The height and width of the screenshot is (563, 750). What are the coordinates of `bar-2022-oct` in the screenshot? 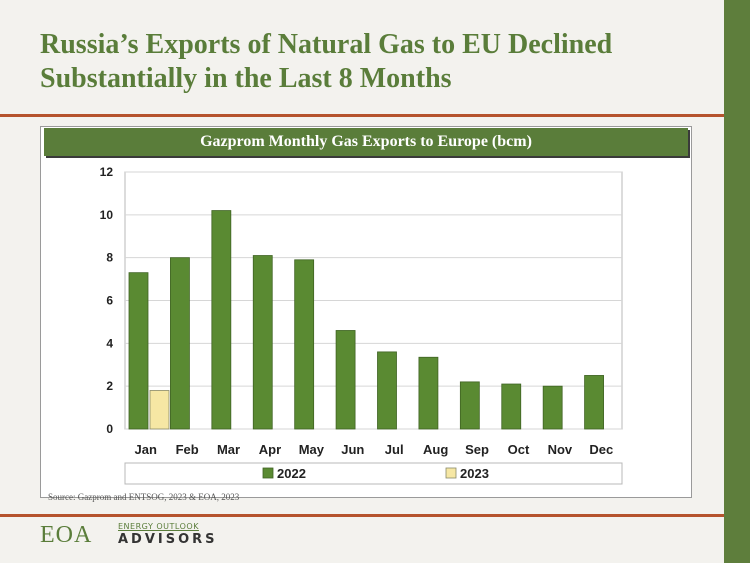 It's located at (511, 406).